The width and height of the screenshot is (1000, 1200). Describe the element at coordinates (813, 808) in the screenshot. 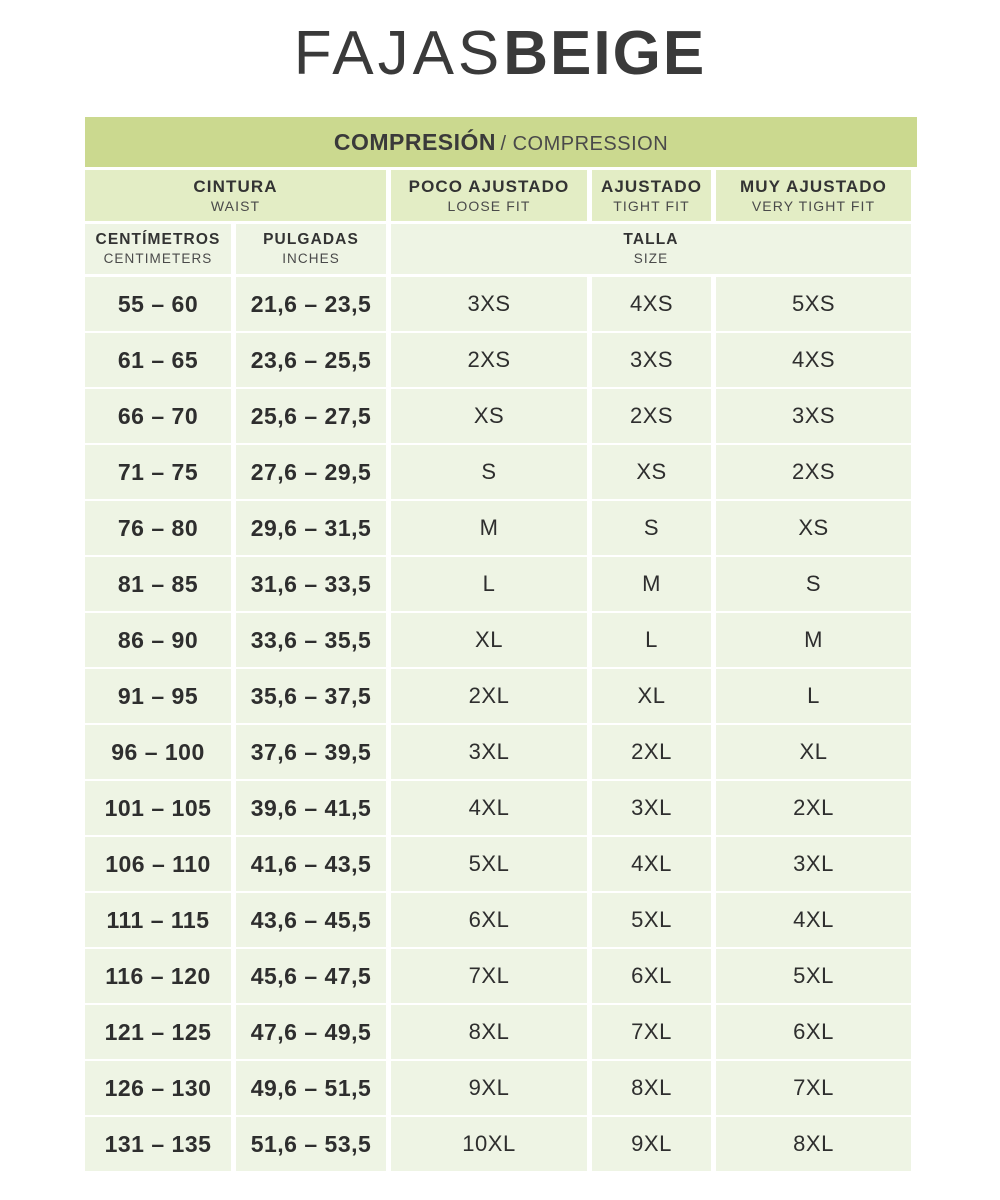

I see `cell-very-tight-fit: 2XL` at that location.